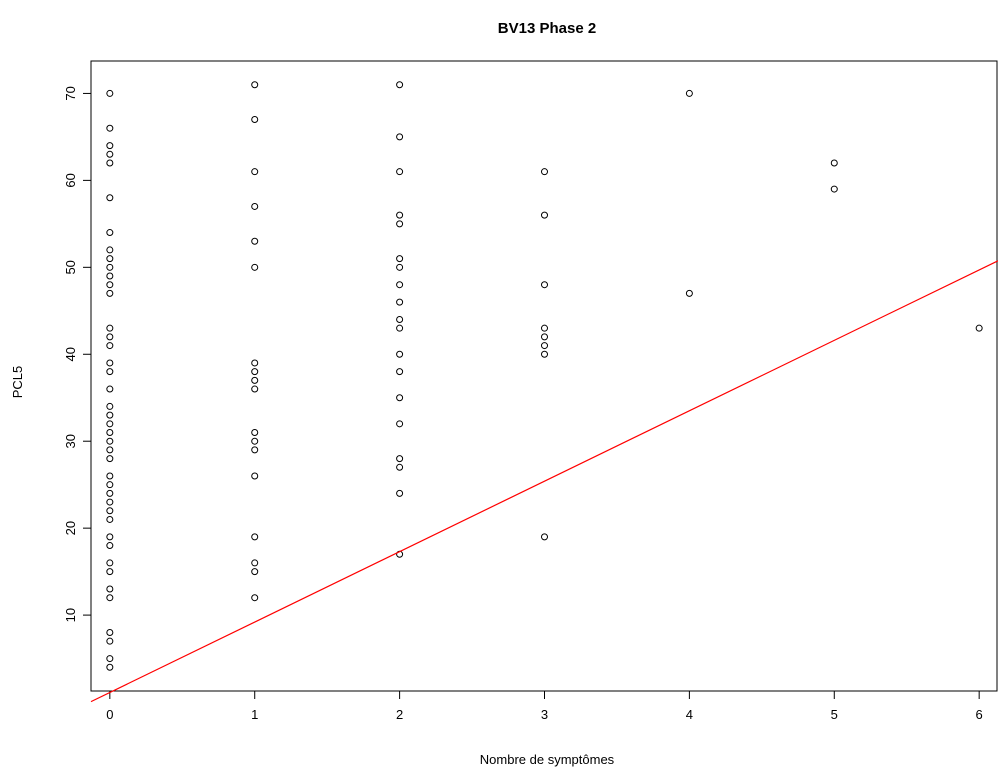 Image resolution: width=998 pixels, height=769 pixels. What do you see at coordinates (109, 714) in the screenshot?
I see `x-tick-label: 0` at bounding box center [109, 714].